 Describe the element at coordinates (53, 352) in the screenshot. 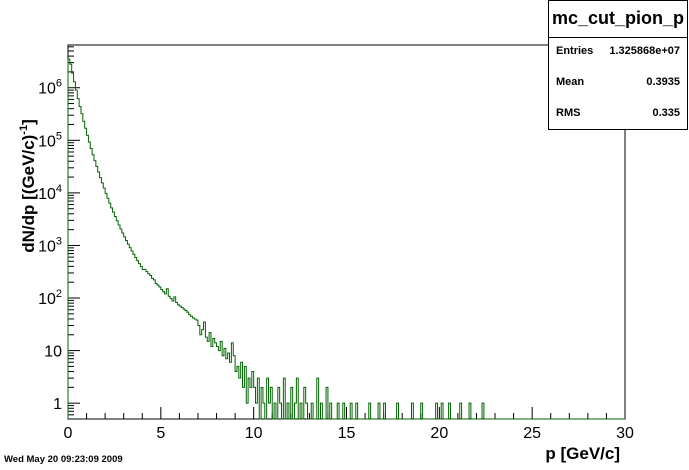

I see `y-tick-label: 10` at that location.